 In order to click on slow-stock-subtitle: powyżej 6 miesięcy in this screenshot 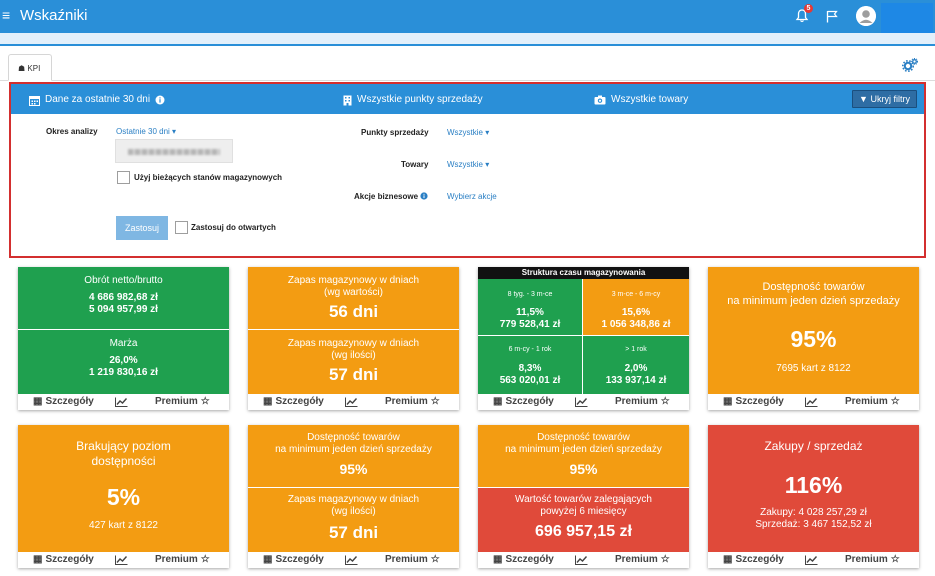, I will do `click(583, 511)`.